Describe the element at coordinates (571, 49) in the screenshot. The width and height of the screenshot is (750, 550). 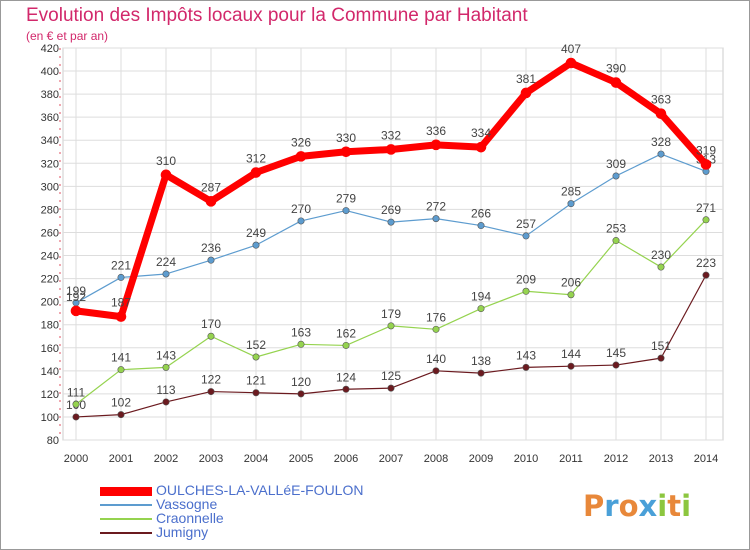
I see `data-label: 407` at that location.